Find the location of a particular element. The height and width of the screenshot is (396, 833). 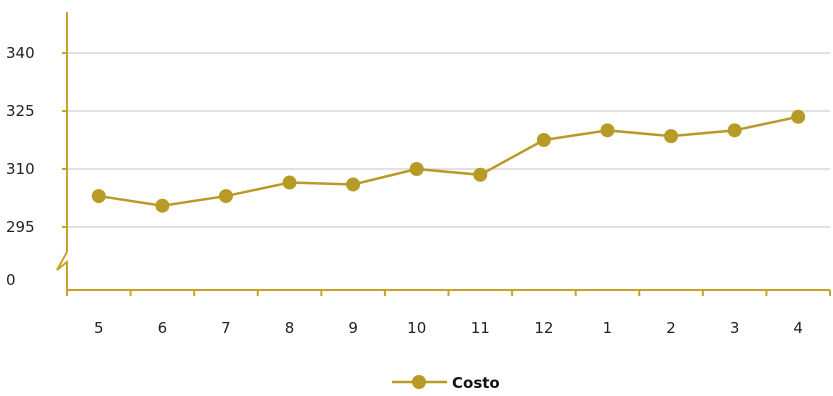

y-axis-ticks: 340 325 310 295 0 is located at coordinates (20, 166).